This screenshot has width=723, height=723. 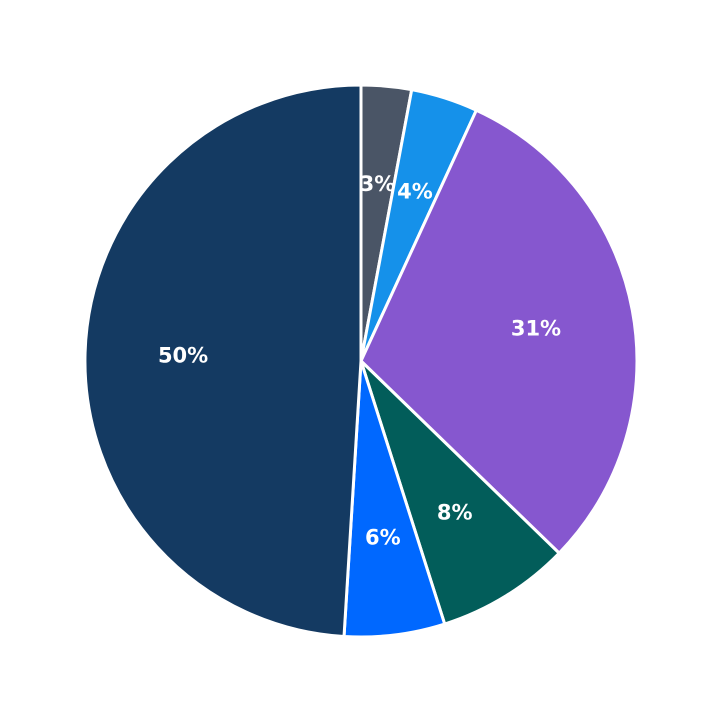 What do you see at coordinates (383, 538) in the screenshot?
I see `pie-slice-label-4: 6%` at bounding box center [383, 538].